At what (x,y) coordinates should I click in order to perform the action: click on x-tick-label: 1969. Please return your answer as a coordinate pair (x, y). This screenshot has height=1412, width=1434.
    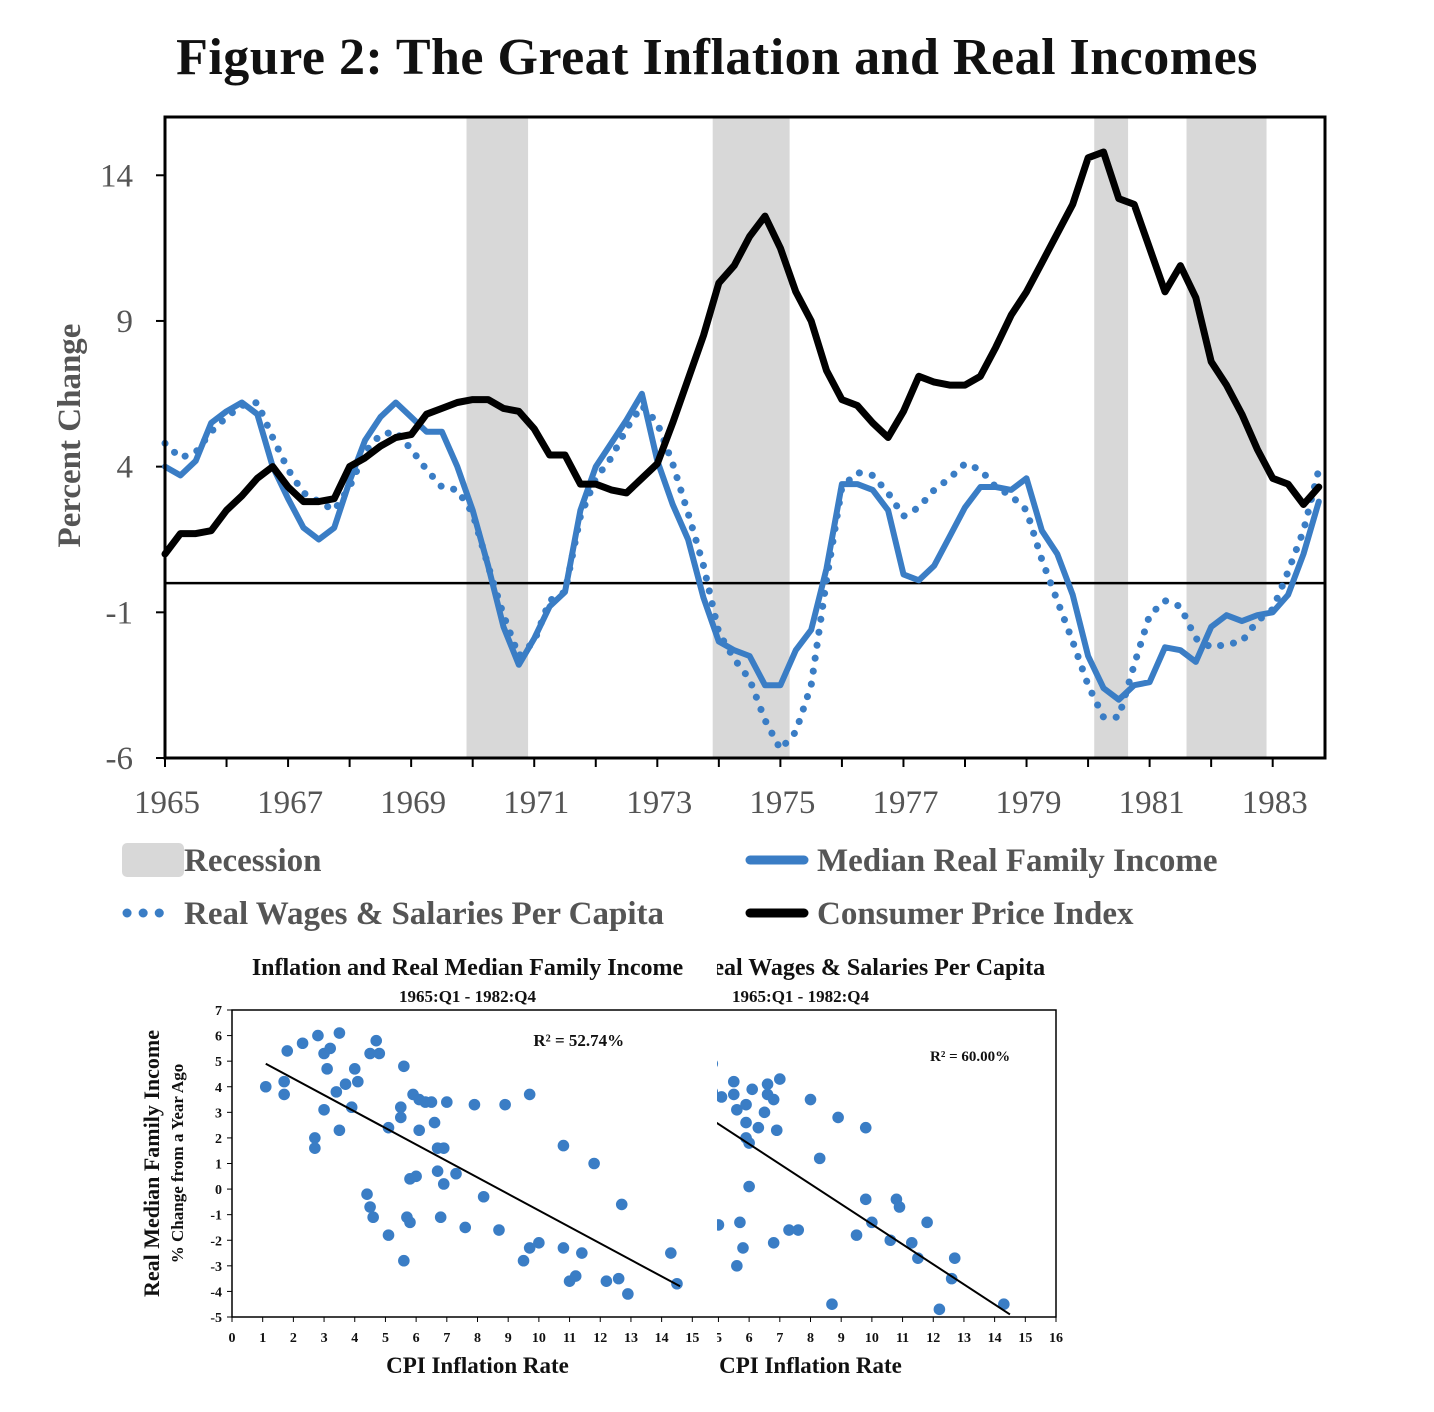
    Looking at the image, I should click on (413, 803).